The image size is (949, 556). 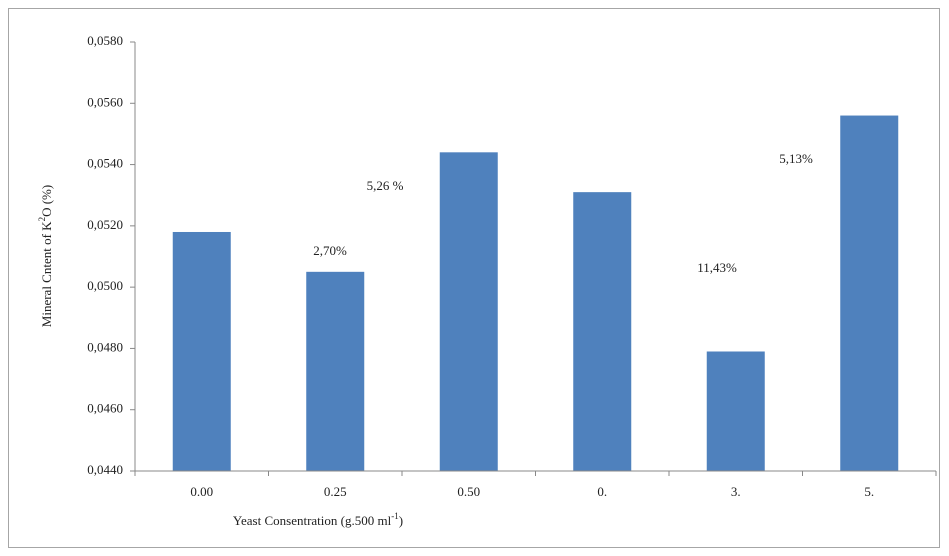 What do you see at coordinates (401, 520) in the screenshot?
I see `x-label-part: )` at bounding box center [401, 520].